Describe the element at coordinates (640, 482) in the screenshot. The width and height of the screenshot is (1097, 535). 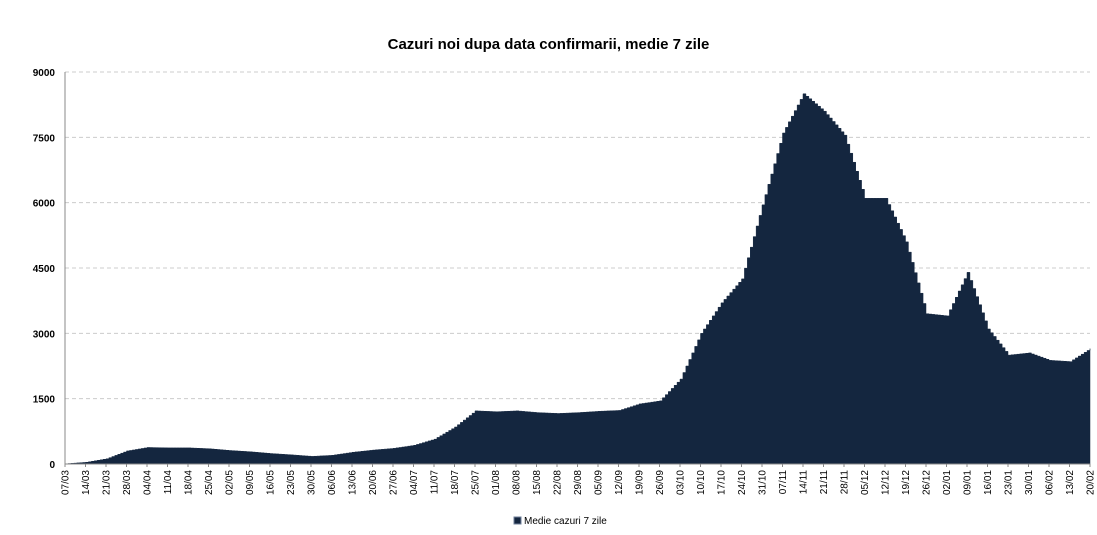
I see `x-tick-label: 19/09` at that location.